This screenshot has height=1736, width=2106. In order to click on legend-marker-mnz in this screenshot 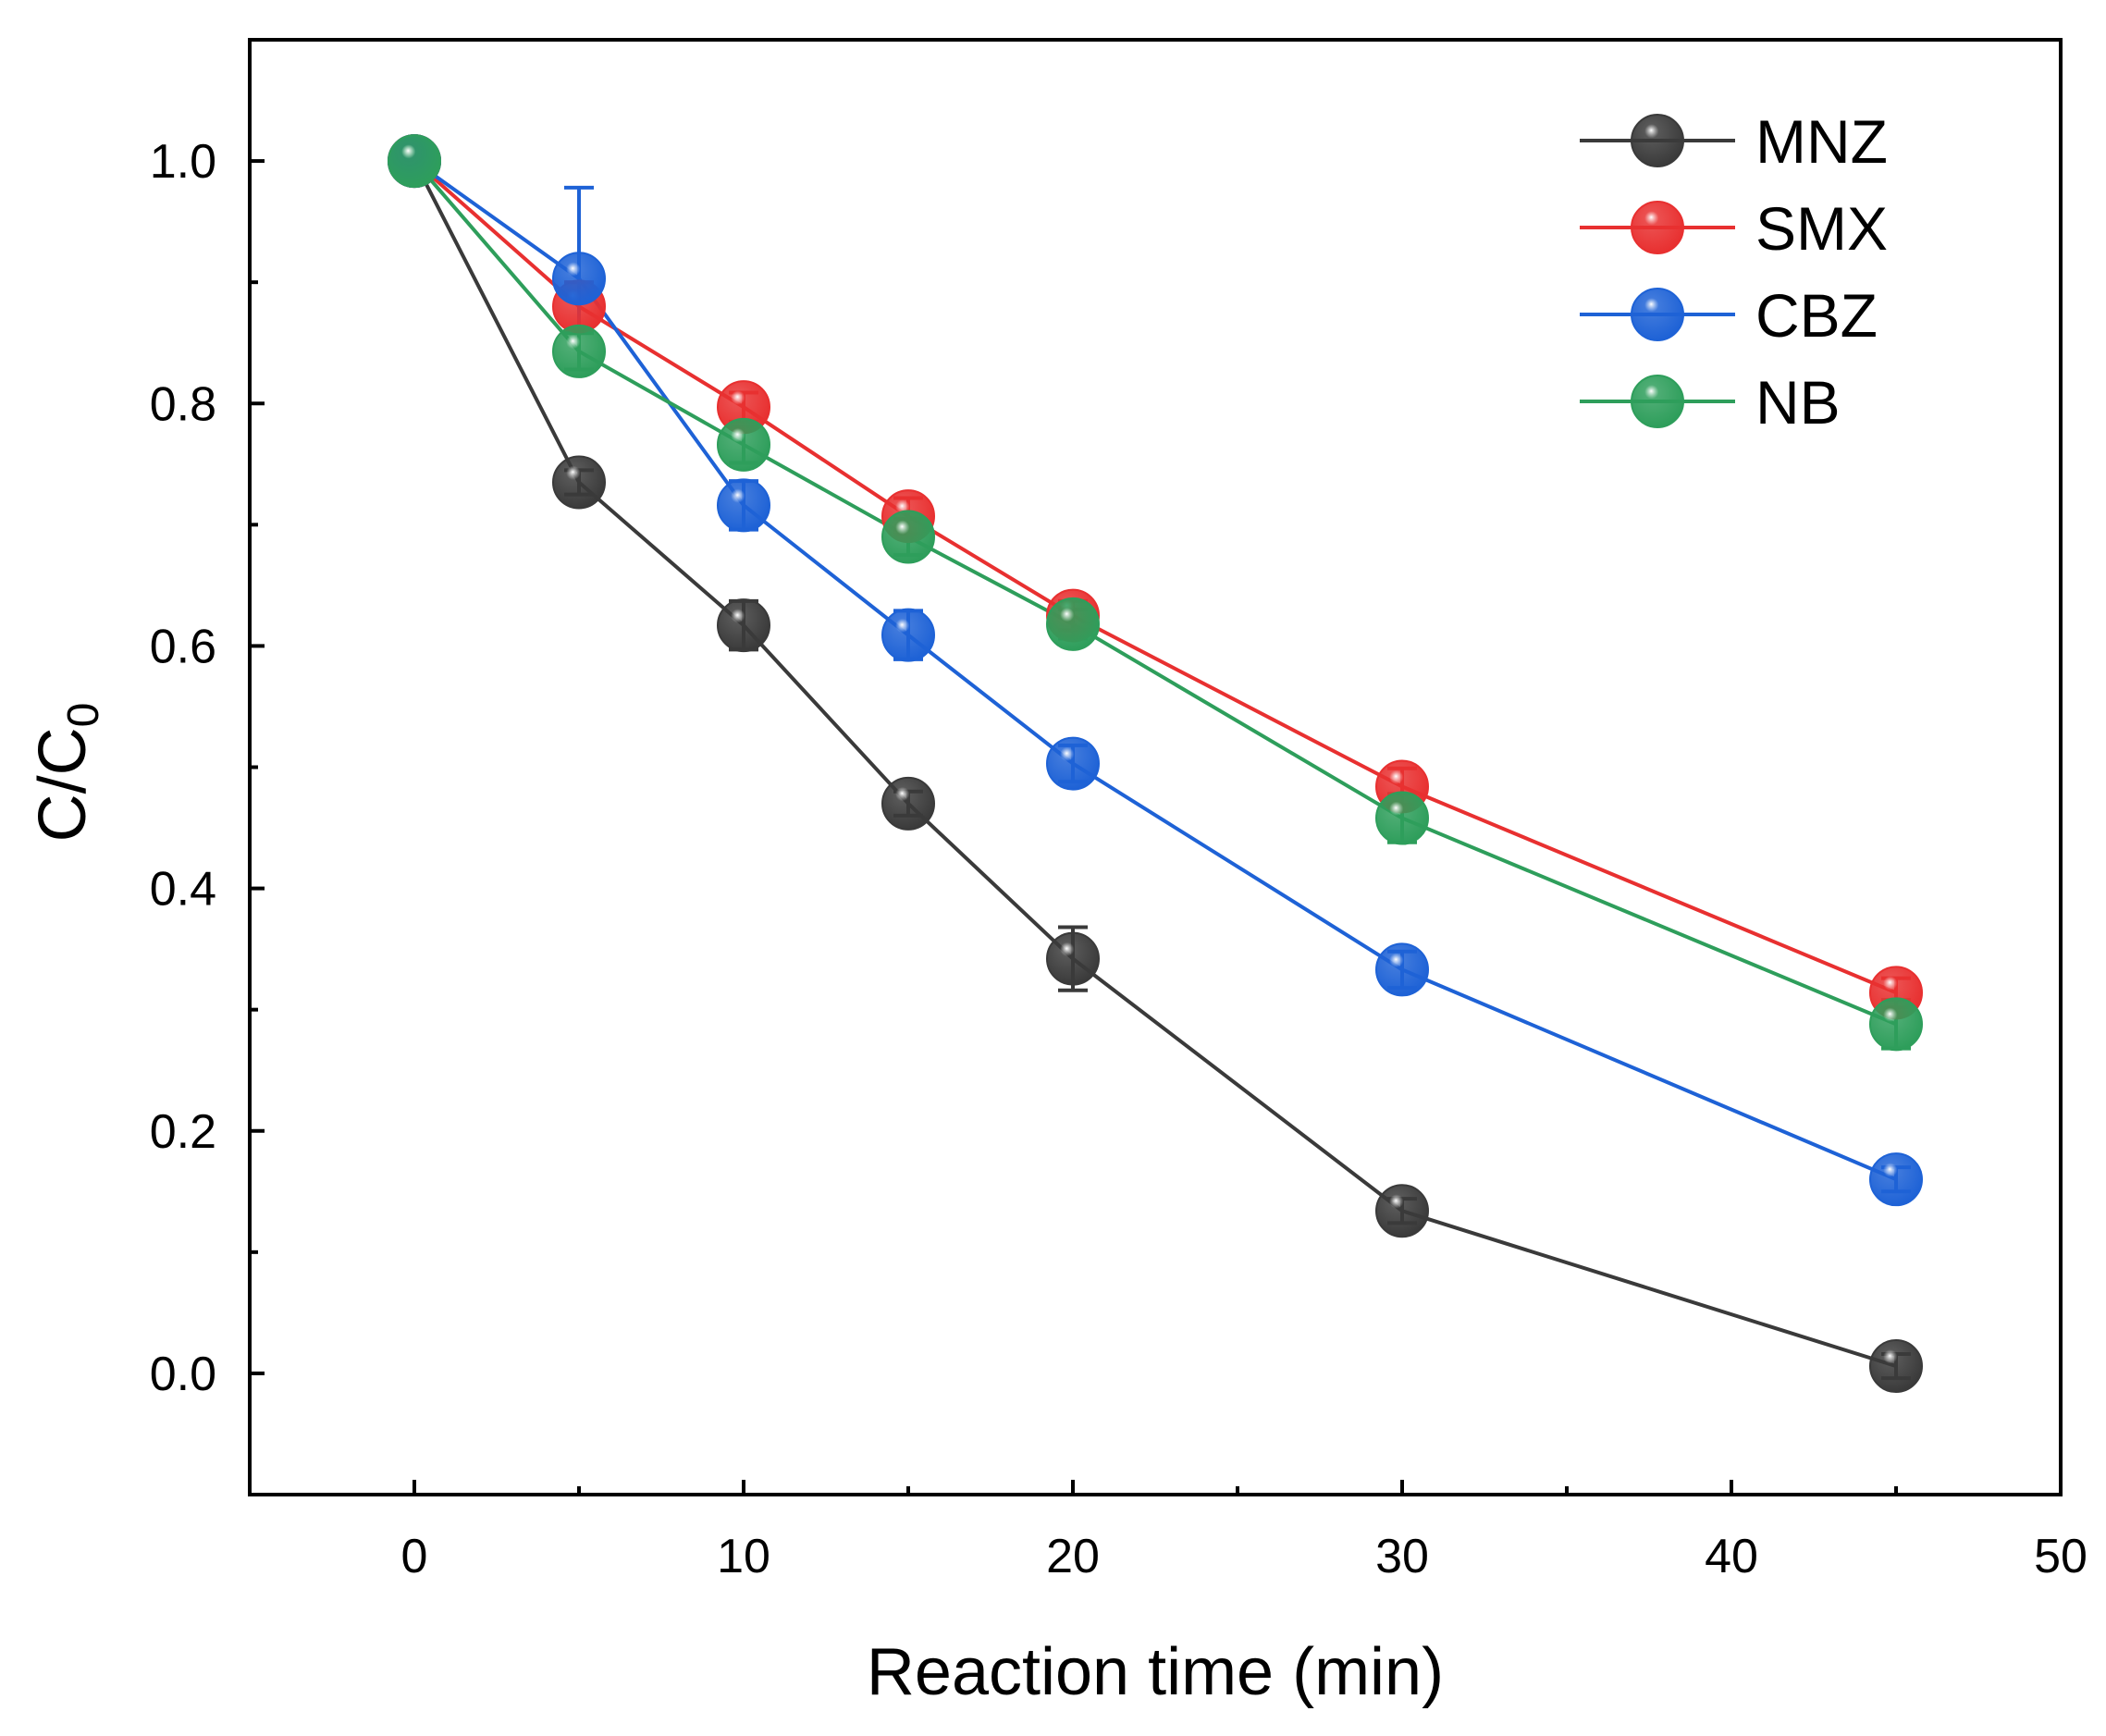, I will do `click(1657, 140)`.